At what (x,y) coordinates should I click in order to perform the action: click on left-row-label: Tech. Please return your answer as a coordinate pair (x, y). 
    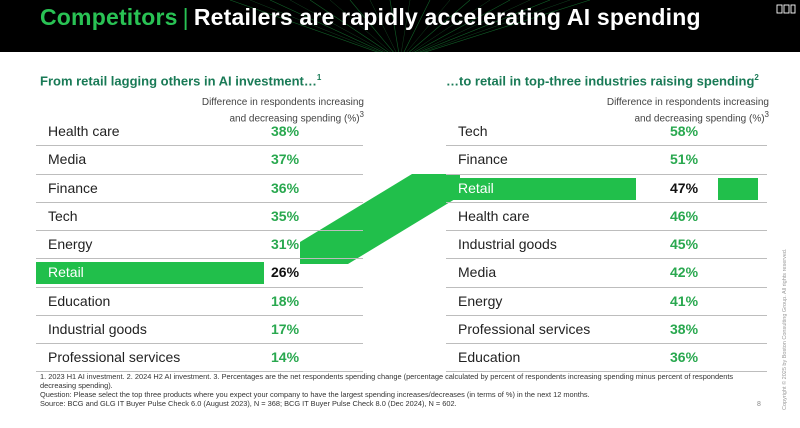
    Looking at the image, I should click on (63, 215).